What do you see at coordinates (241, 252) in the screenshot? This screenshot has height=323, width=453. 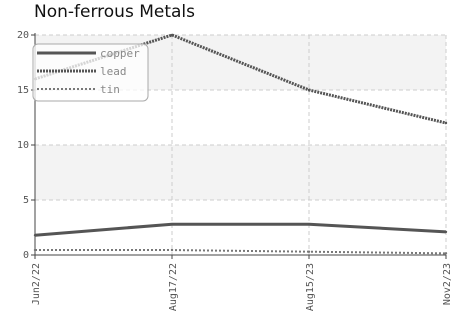 I see `series-line-tin` at bounding box center [241, 252].